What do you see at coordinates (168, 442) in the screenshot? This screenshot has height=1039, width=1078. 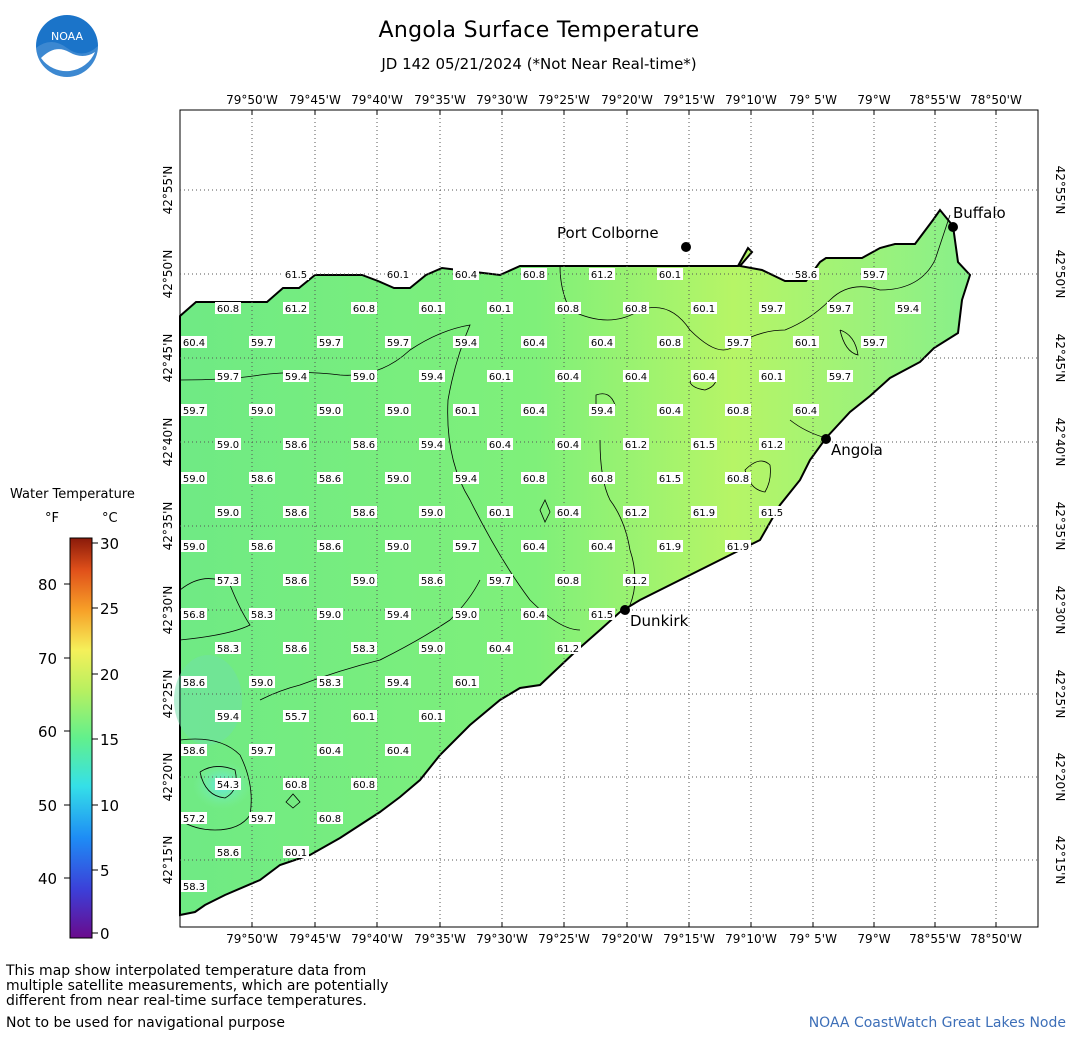 I see `latitude-label: 42°40'N` at bounding box center [168, 442].